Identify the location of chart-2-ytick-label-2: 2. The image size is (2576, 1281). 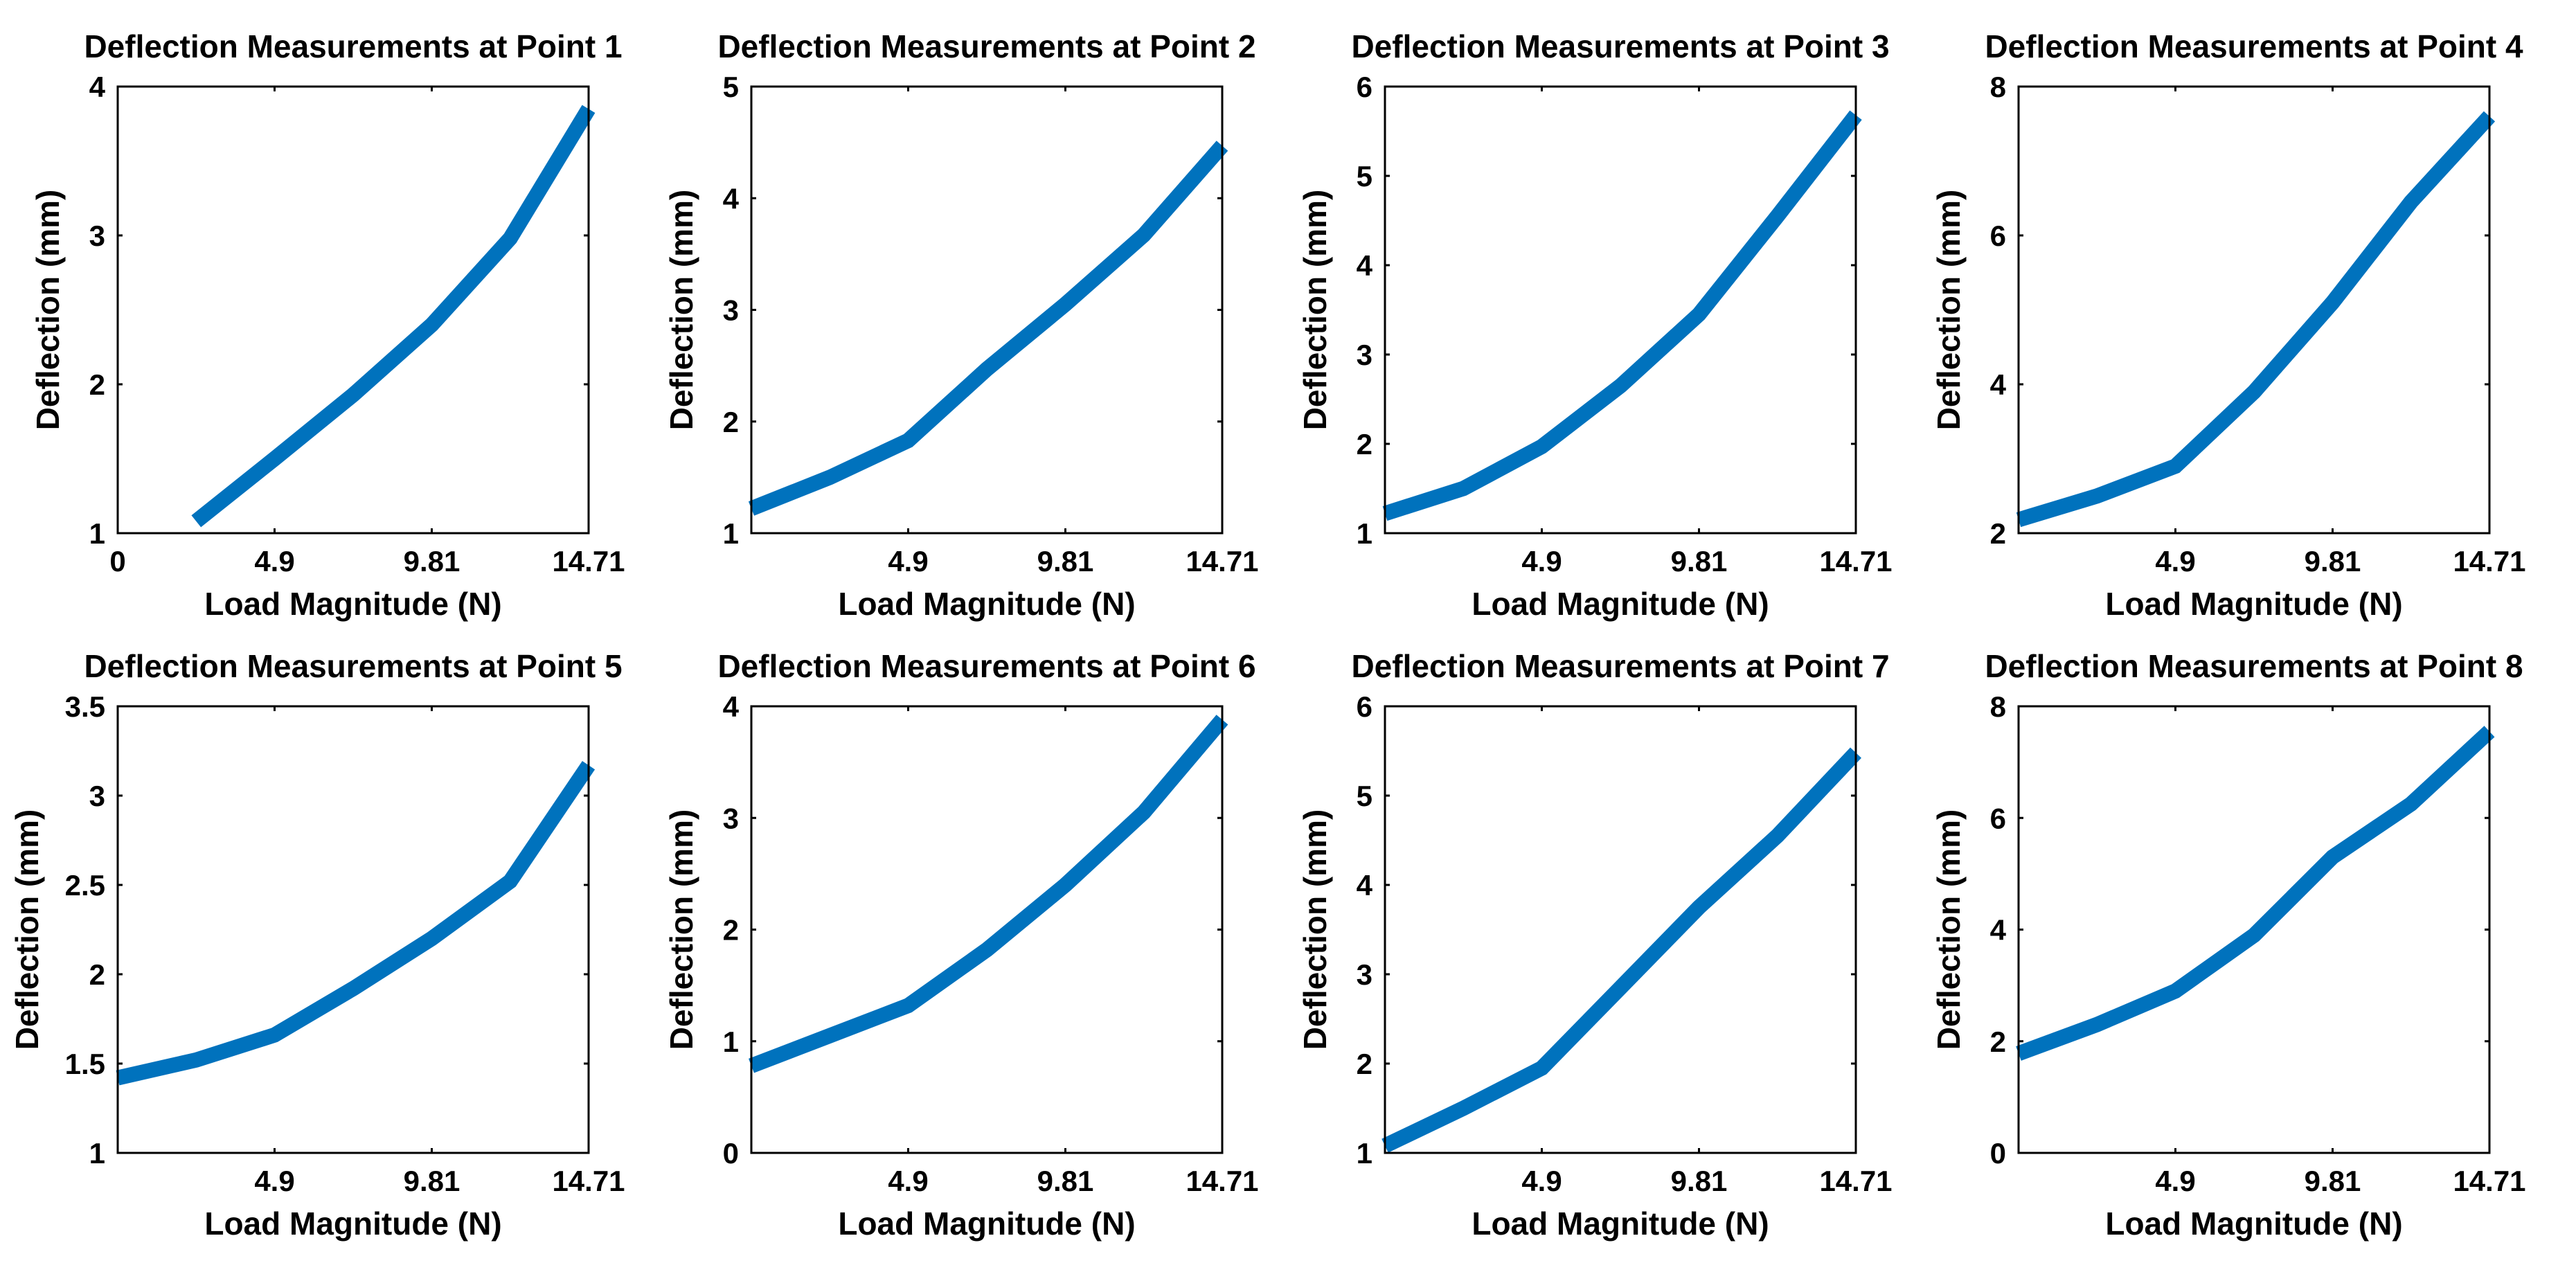
(731, 422).